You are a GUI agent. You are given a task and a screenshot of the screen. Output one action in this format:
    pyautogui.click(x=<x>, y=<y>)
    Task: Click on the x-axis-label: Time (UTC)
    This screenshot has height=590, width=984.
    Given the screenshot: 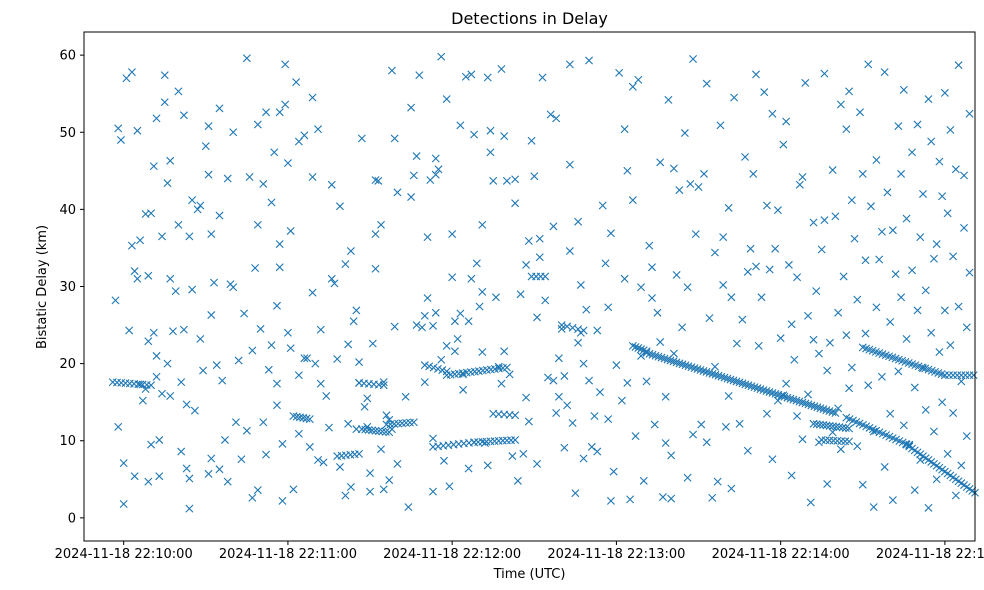 What is the action you would take?
    pyautogui.click(x=529, y=574)
    